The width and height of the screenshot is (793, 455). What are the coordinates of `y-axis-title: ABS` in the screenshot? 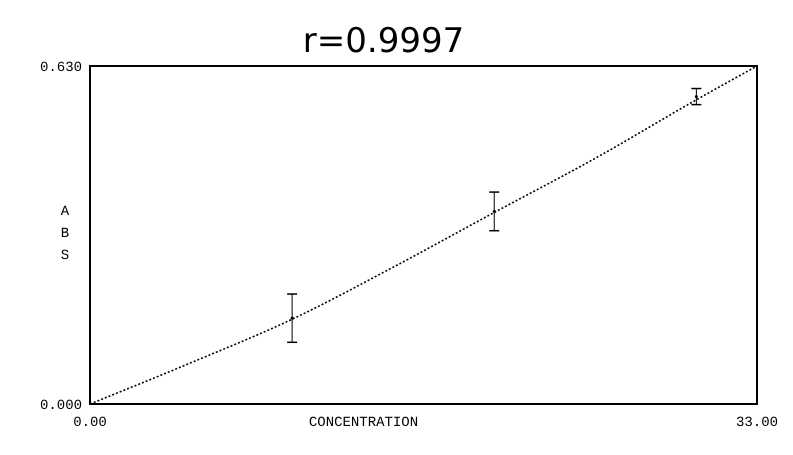 It's located at (65, 234).